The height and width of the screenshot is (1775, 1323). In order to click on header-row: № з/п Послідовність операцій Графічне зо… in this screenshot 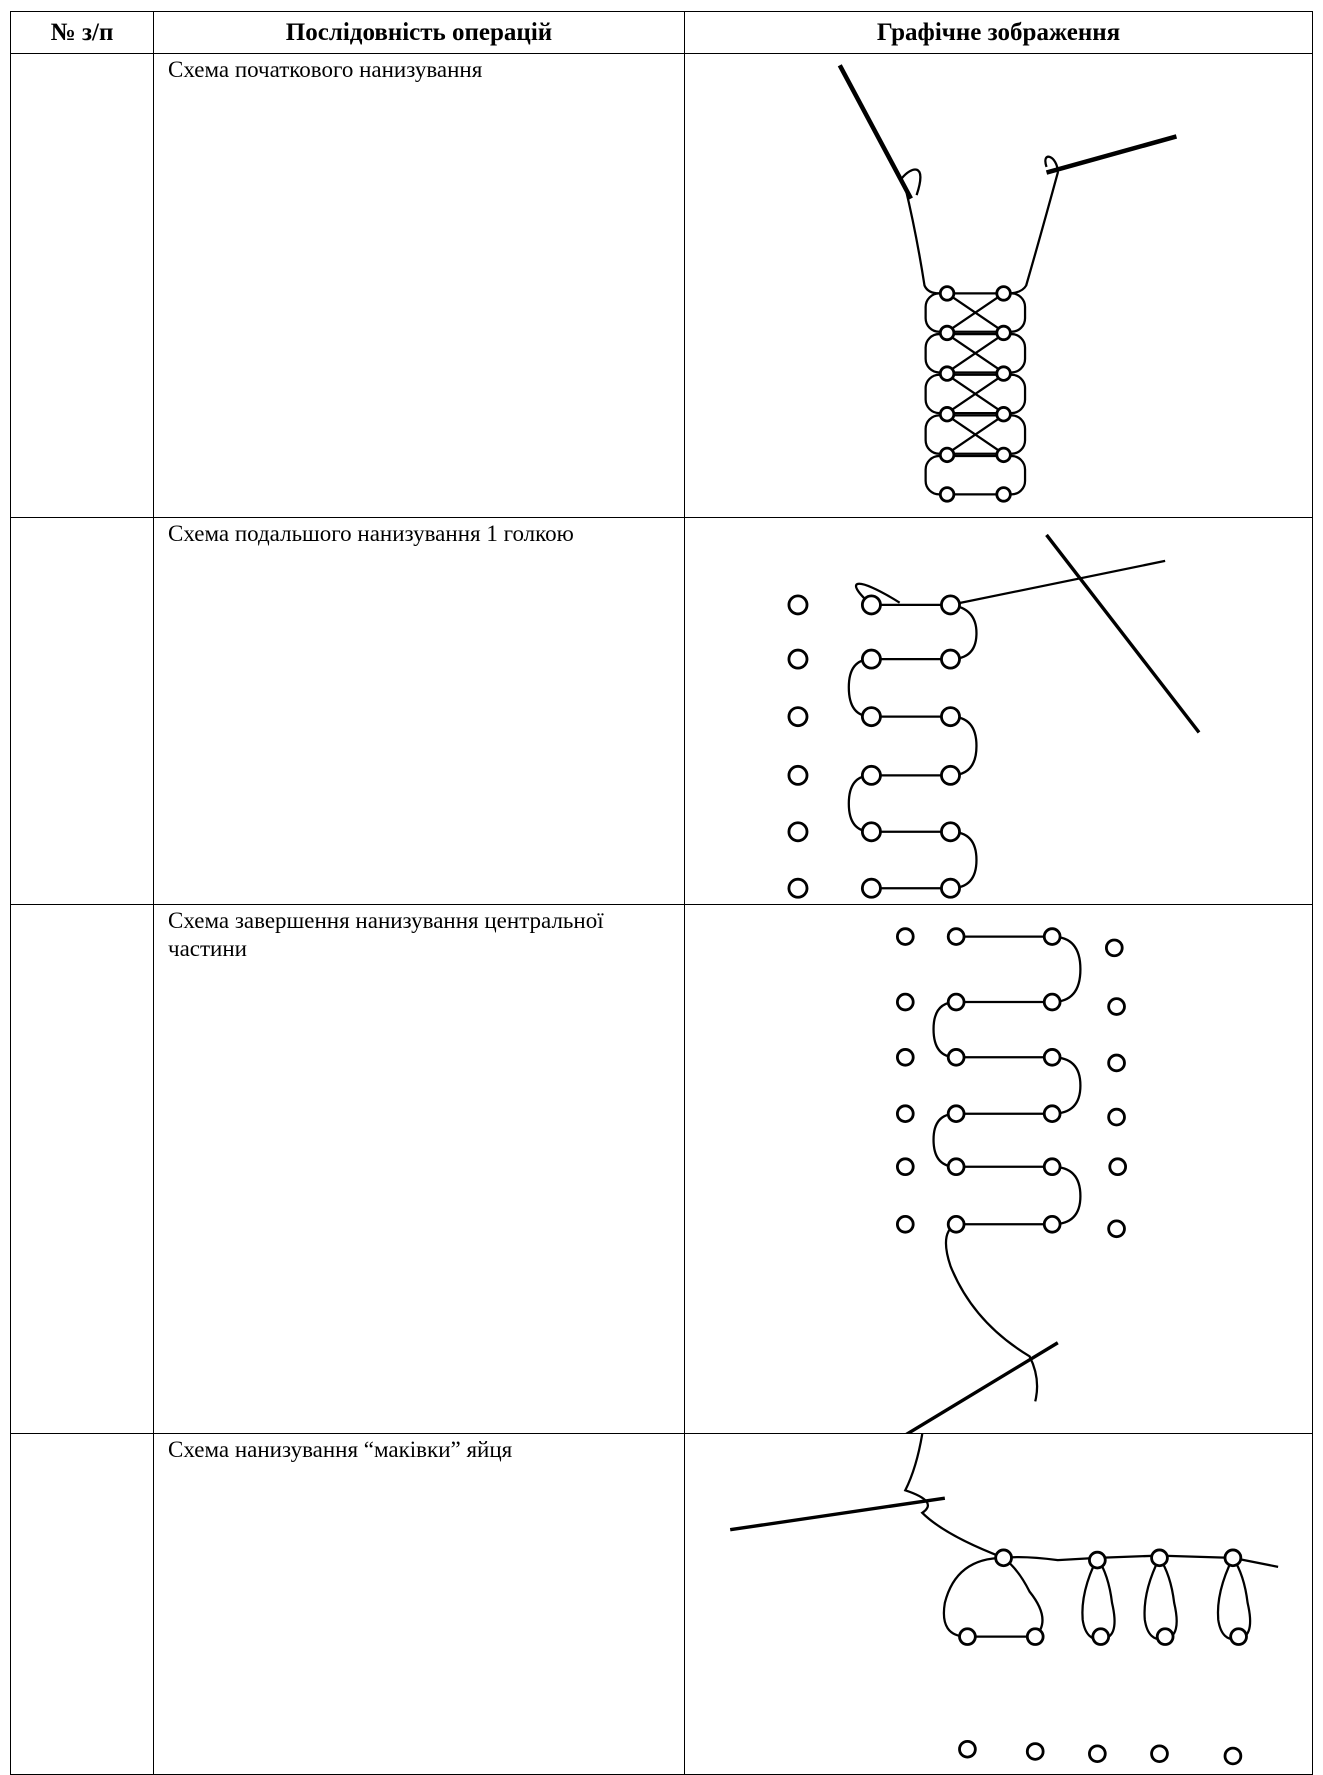, I will do `click(661, 32)`.